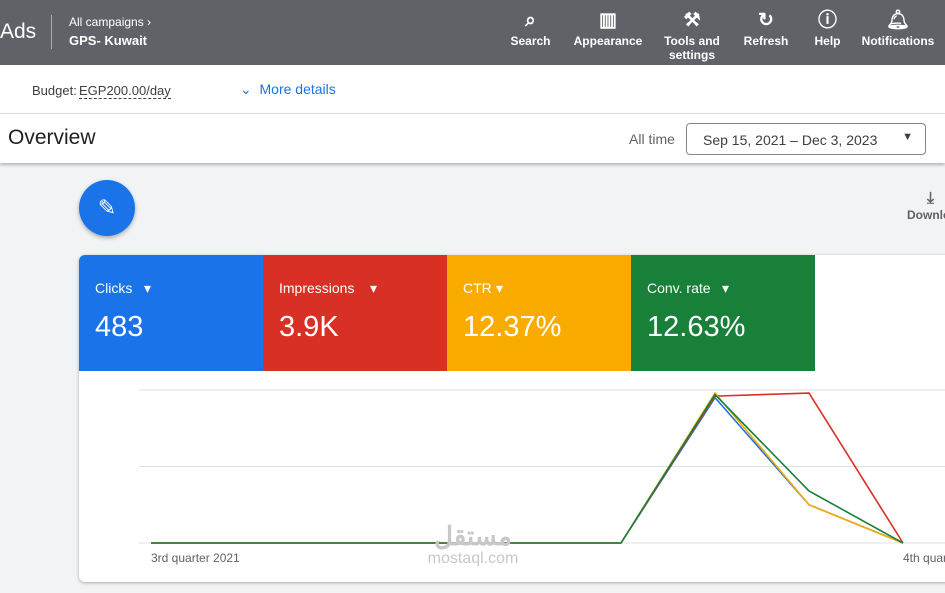 The image size is (945, 593). I want to click on page-title: Overview, so click(52, 137).